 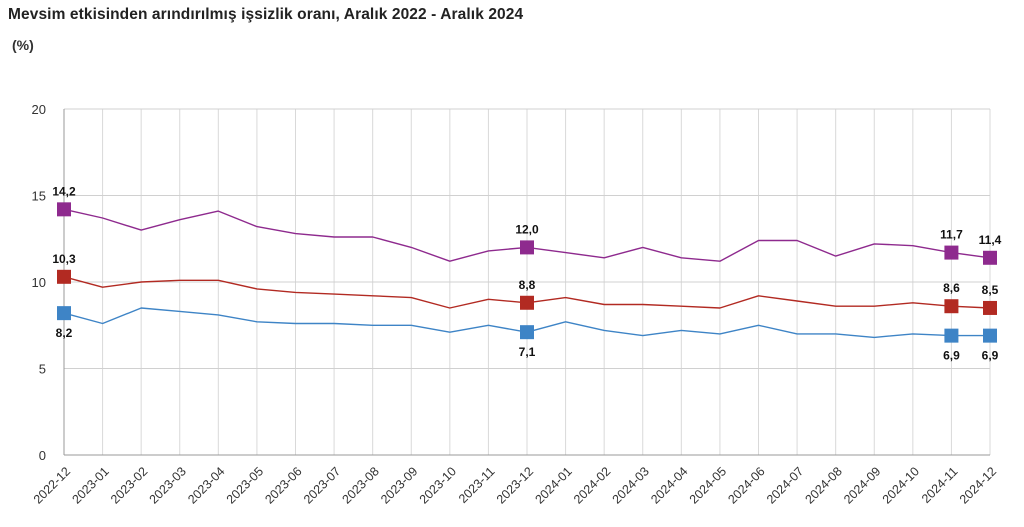 I want to click on x-tick-label: 2023-05, so click(x=245, y=485).